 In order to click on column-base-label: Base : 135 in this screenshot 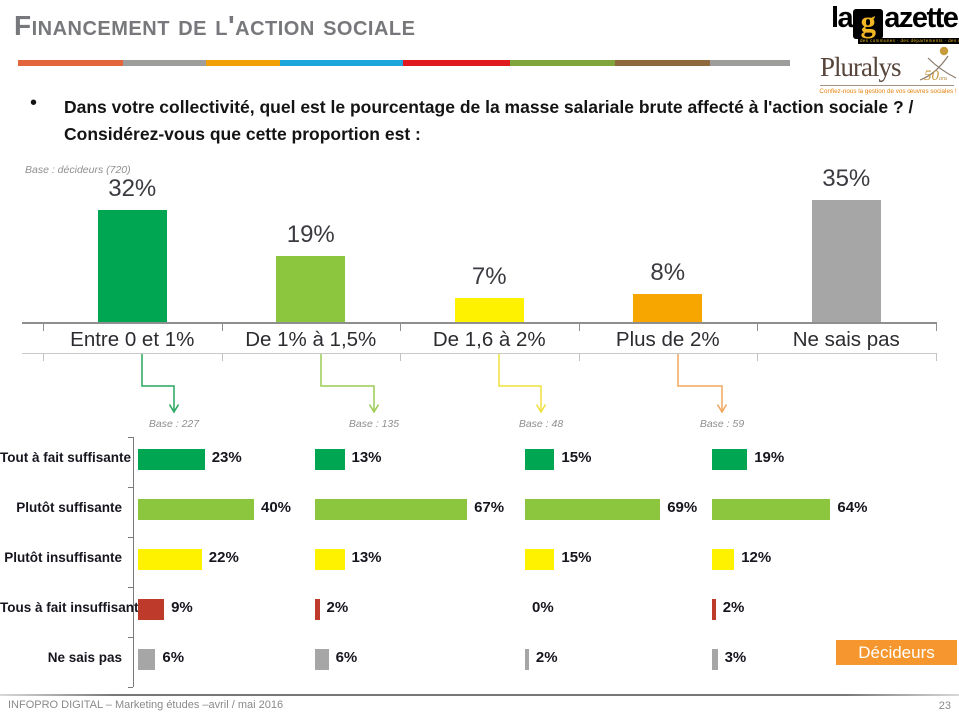, I will do `click(374, 424)`.